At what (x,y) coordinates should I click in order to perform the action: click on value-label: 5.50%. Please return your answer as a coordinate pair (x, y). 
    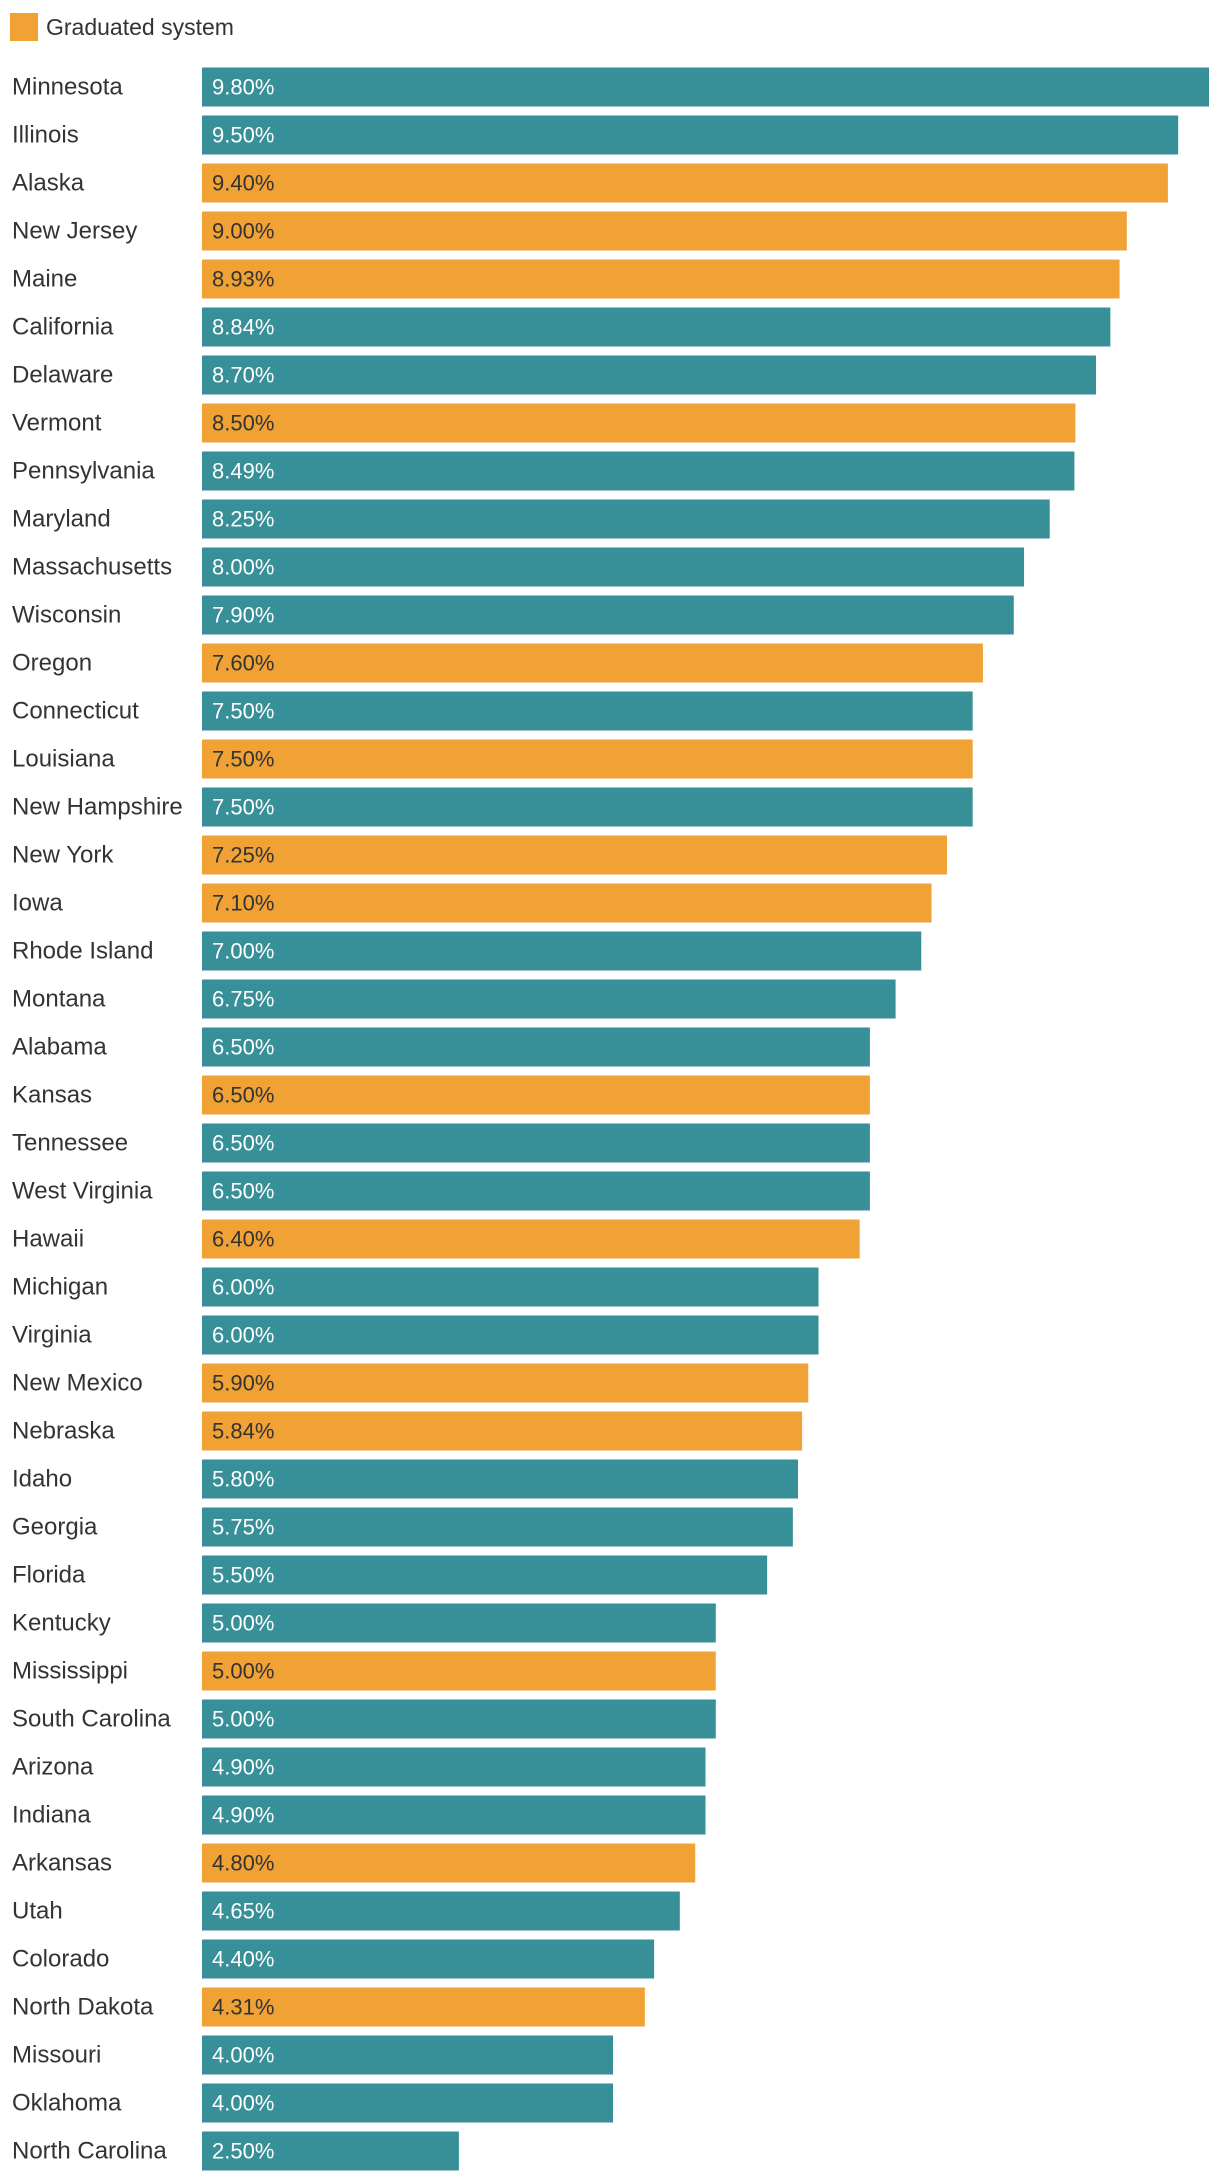
    Looking at the image, I should click on (243, 1575).